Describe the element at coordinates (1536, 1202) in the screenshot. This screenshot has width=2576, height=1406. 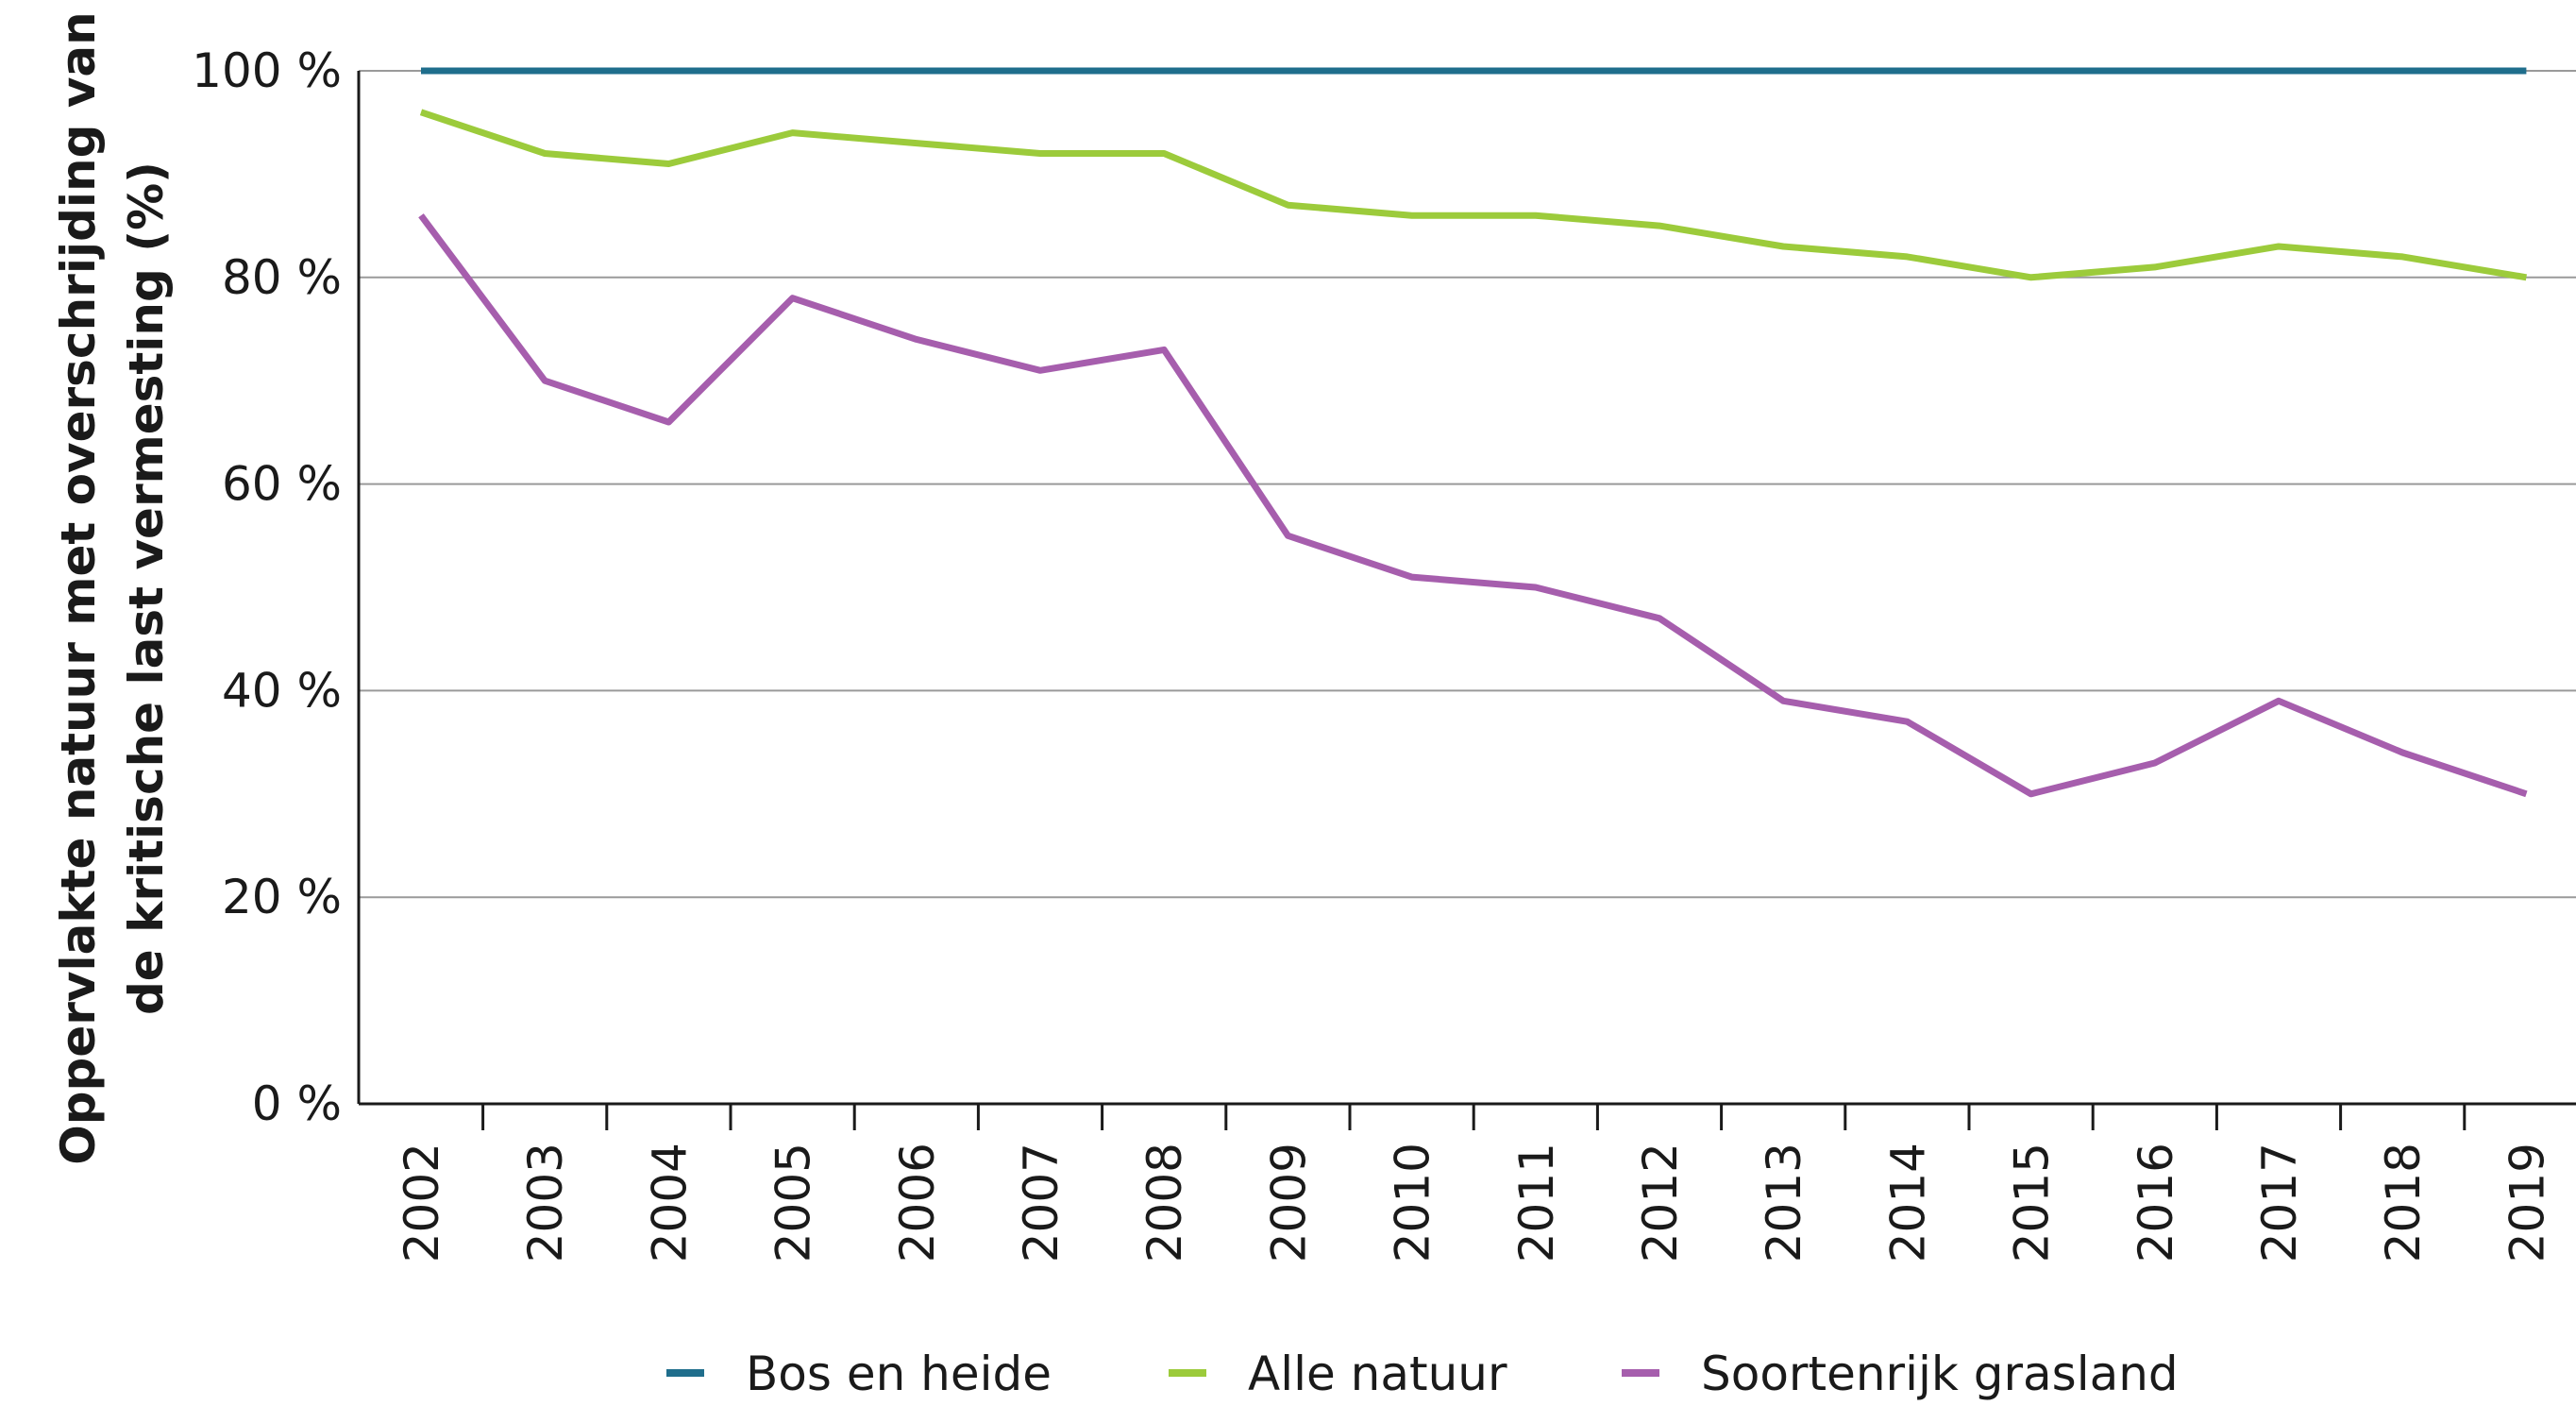
I see `x-tick-label: 2011` at that location.